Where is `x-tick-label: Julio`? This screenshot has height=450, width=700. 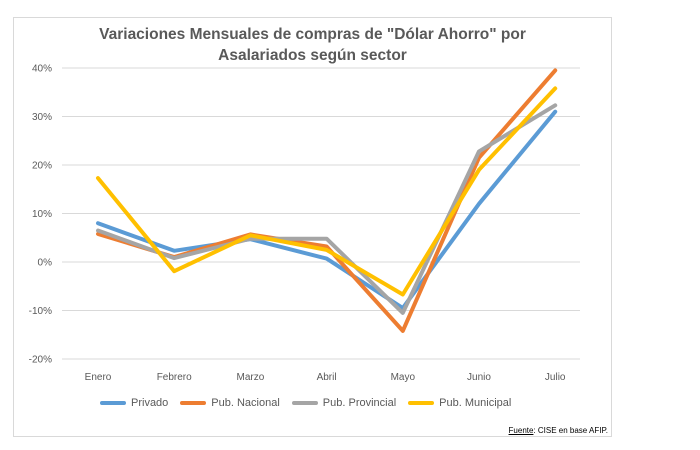 x-tick-label: Julio is located at coordinates (555, 377).